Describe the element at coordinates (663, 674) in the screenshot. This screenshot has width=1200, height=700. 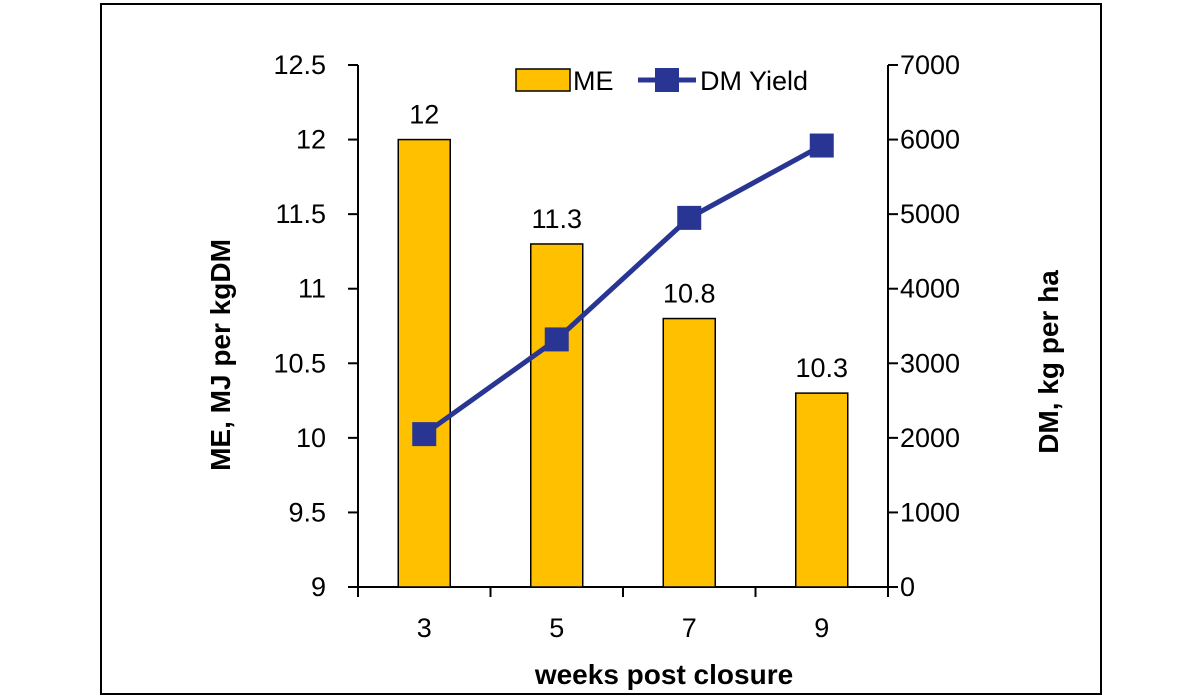
I see `x-axis-title: weeks post closure` at that location.